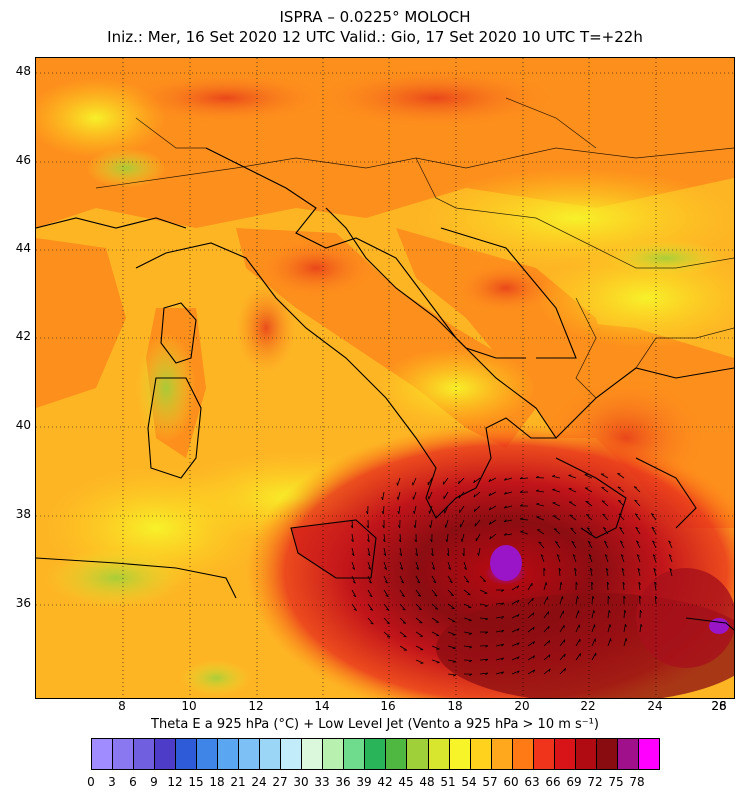 The image size is (750, 800). Describe the element at coordinates (259, 782) in the screenshot. I see `colorbar-tick-label: 24` at that location.